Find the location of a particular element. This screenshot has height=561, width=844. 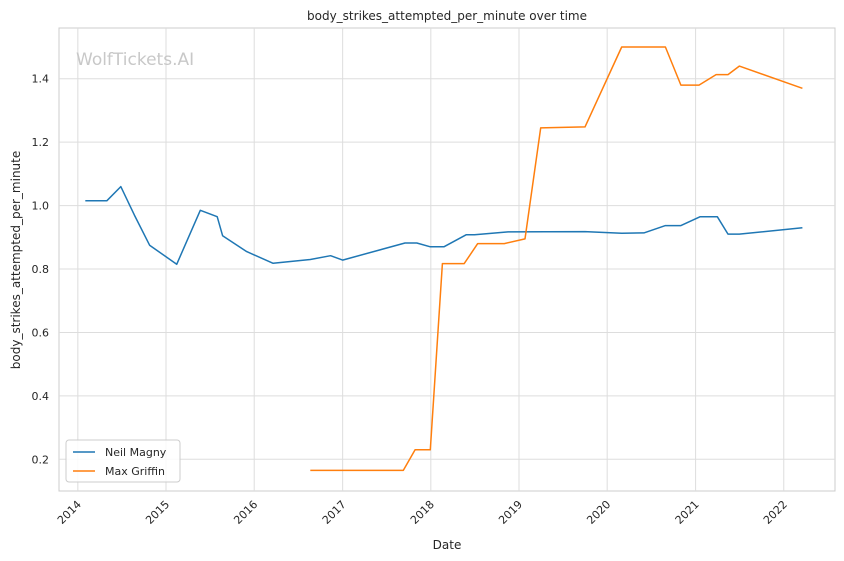

x-tick-label: 2017 is located at coordinates (334, 512).